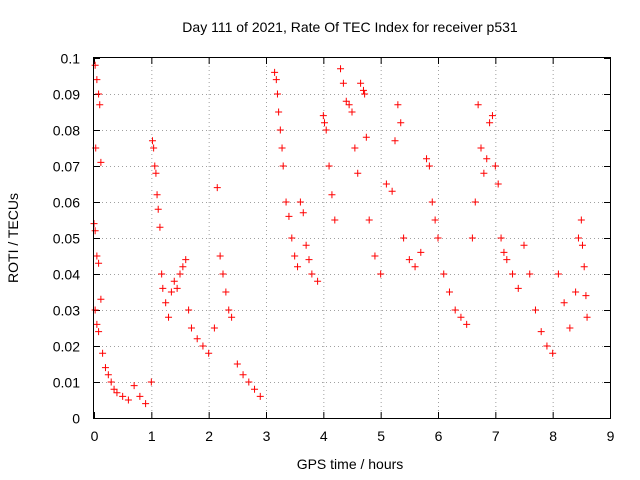 The image size is (640, 480). I want to click on x-tick-label: 0, so click(95, 436).